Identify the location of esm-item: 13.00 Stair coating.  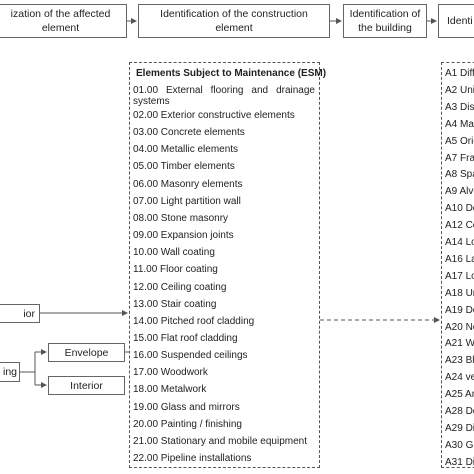
(175, 304).